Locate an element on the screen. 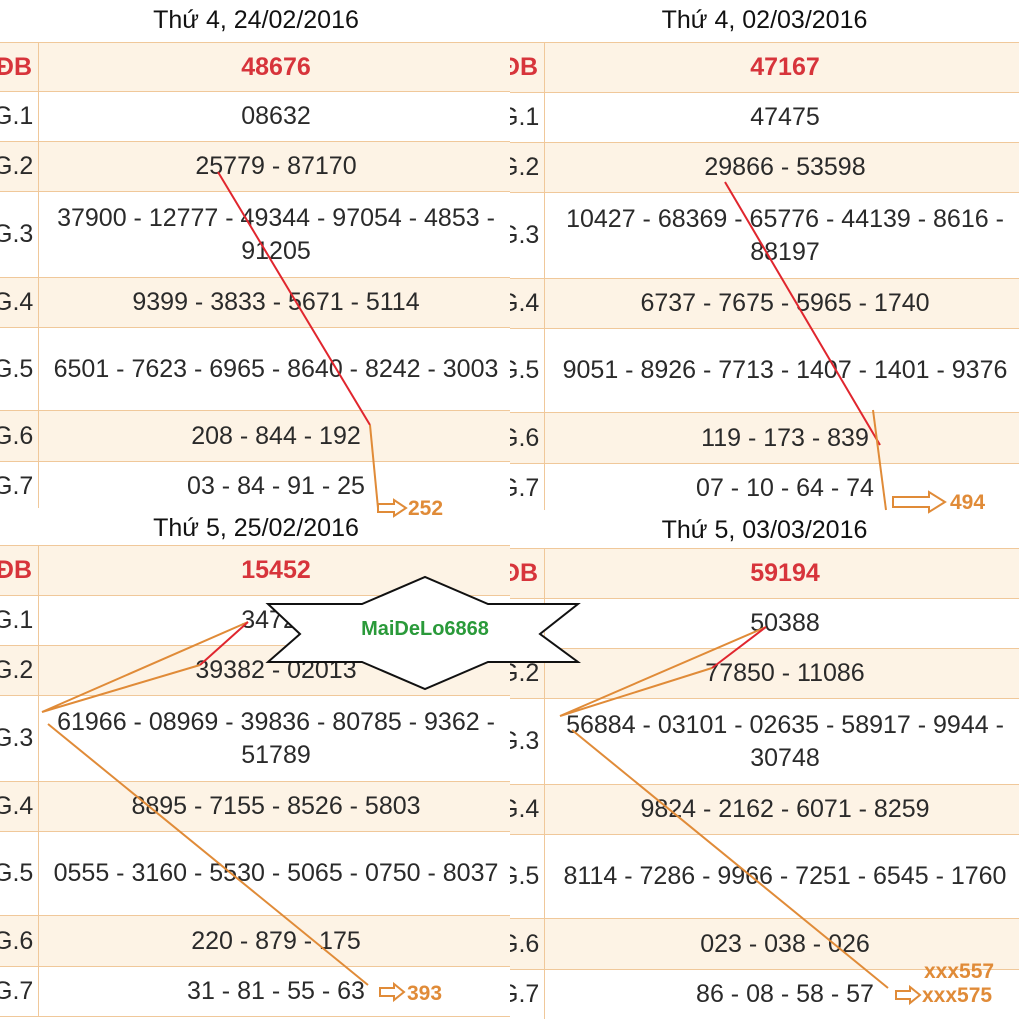 The height and width of the screenshot is (1019, 1019). prize-value: 08632 is located at coordinates (275, 116).